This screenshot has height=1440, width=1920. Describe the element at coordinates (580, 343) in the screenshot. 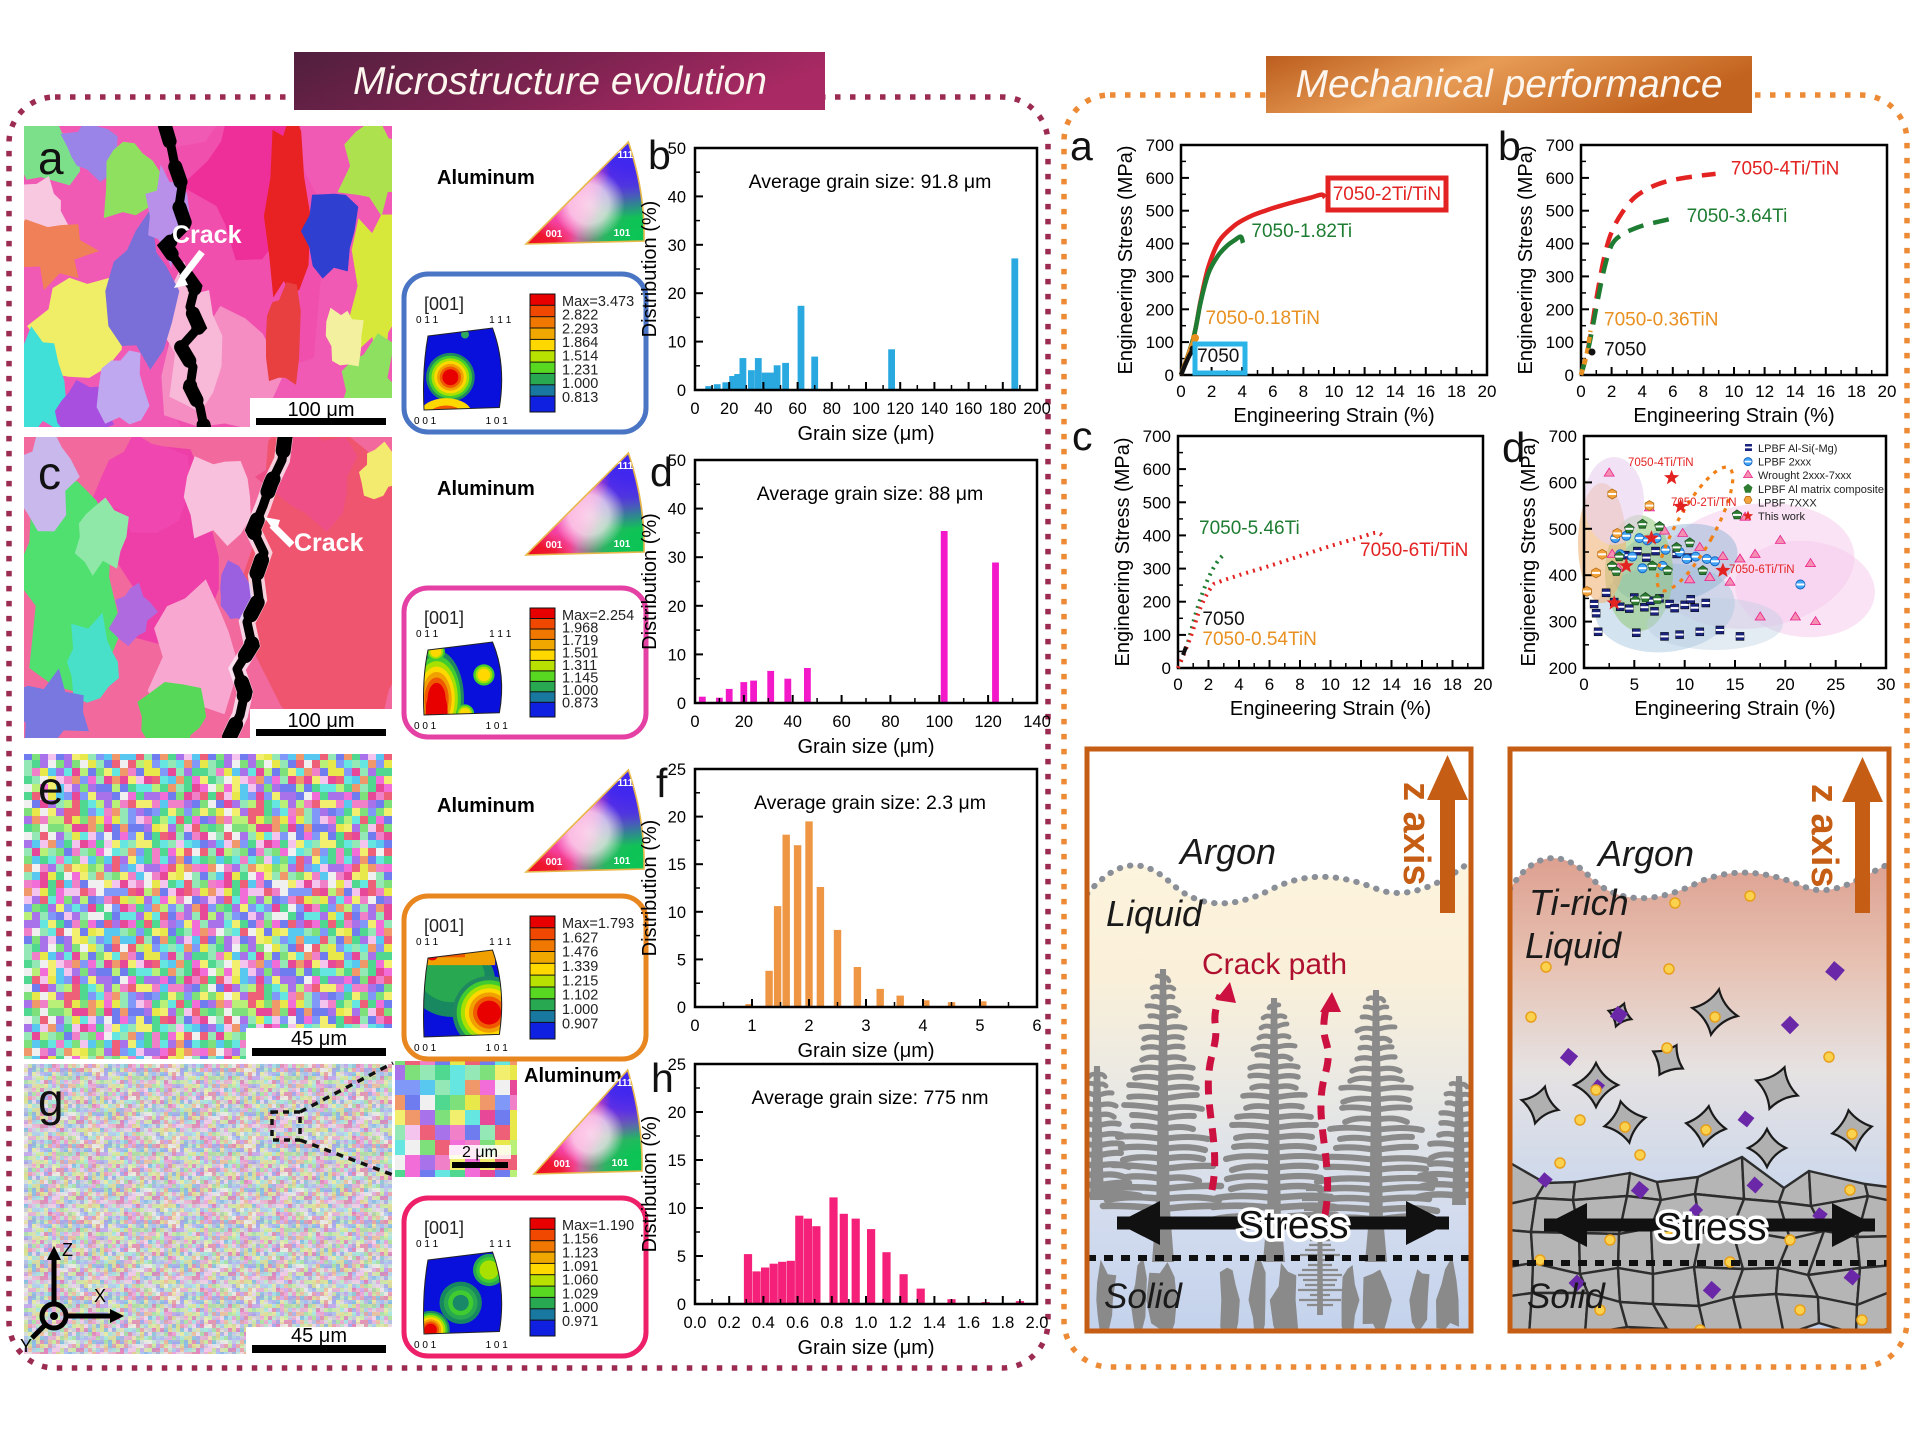

I see `svg-text: 1.864` at that location.